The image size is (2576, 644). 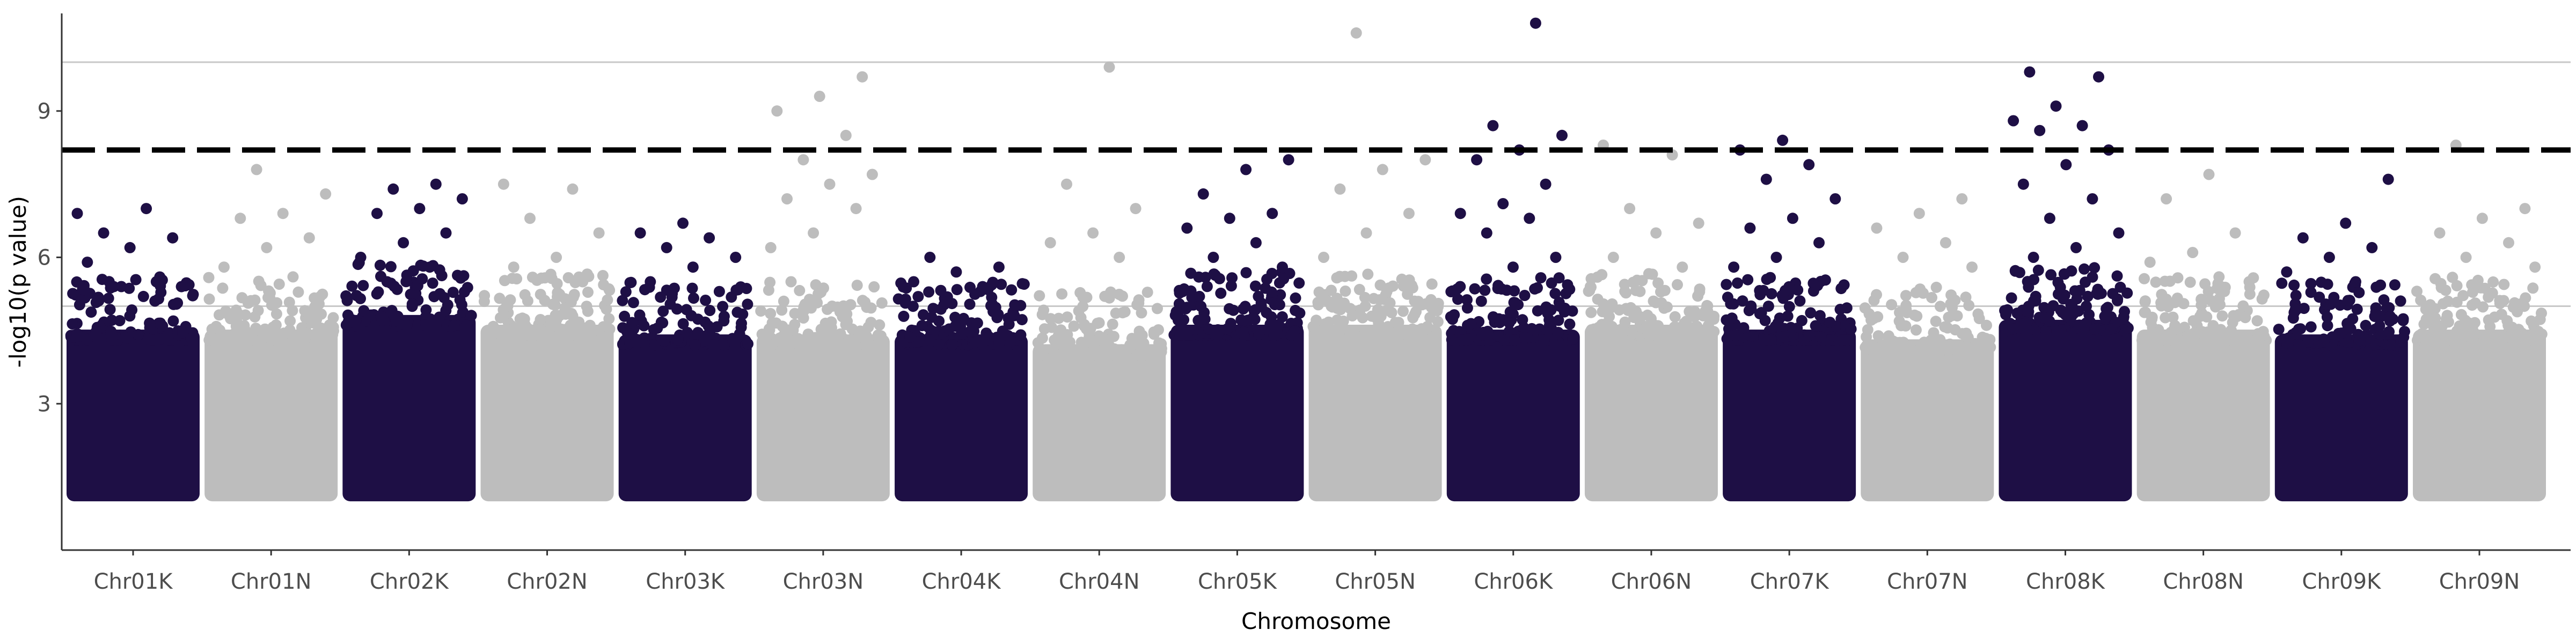 What do you see at coordinates (961, 377) in the screenshot?
I see `chromosome-Chr04K` at bounding box center [961, 377].